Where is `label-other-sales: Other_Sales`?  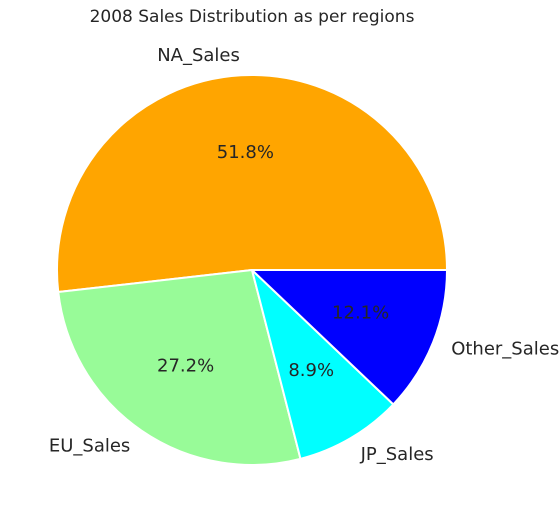 label-other-sales: Other_Sales is located at coordinates (505, 349).